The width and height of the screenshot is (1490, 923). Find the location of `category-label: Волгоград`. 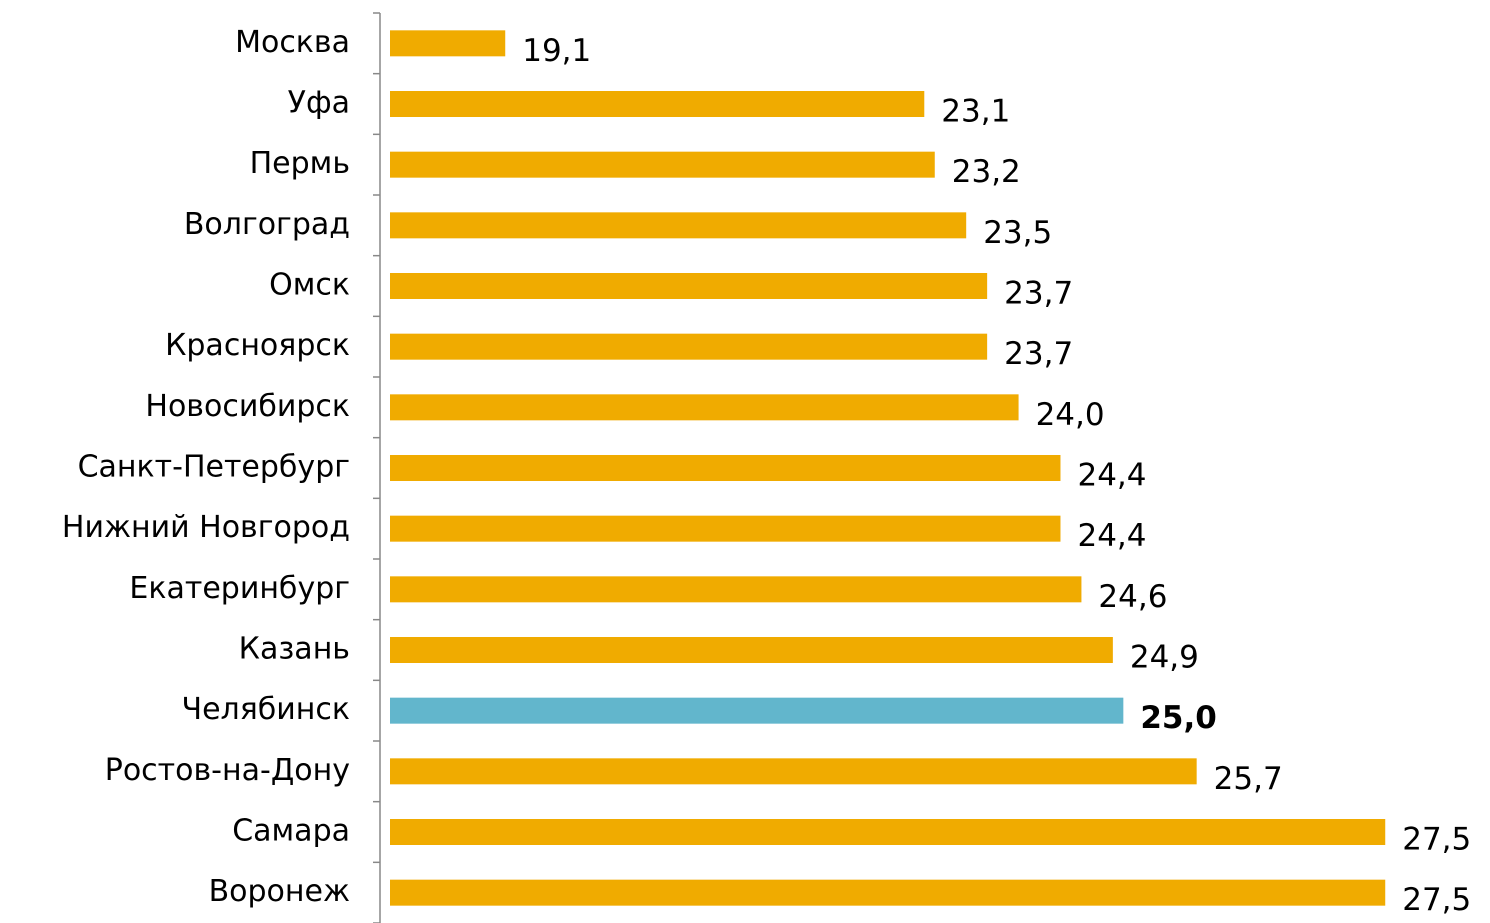

category-label: Волгоград is located at coordinates (267, 224).